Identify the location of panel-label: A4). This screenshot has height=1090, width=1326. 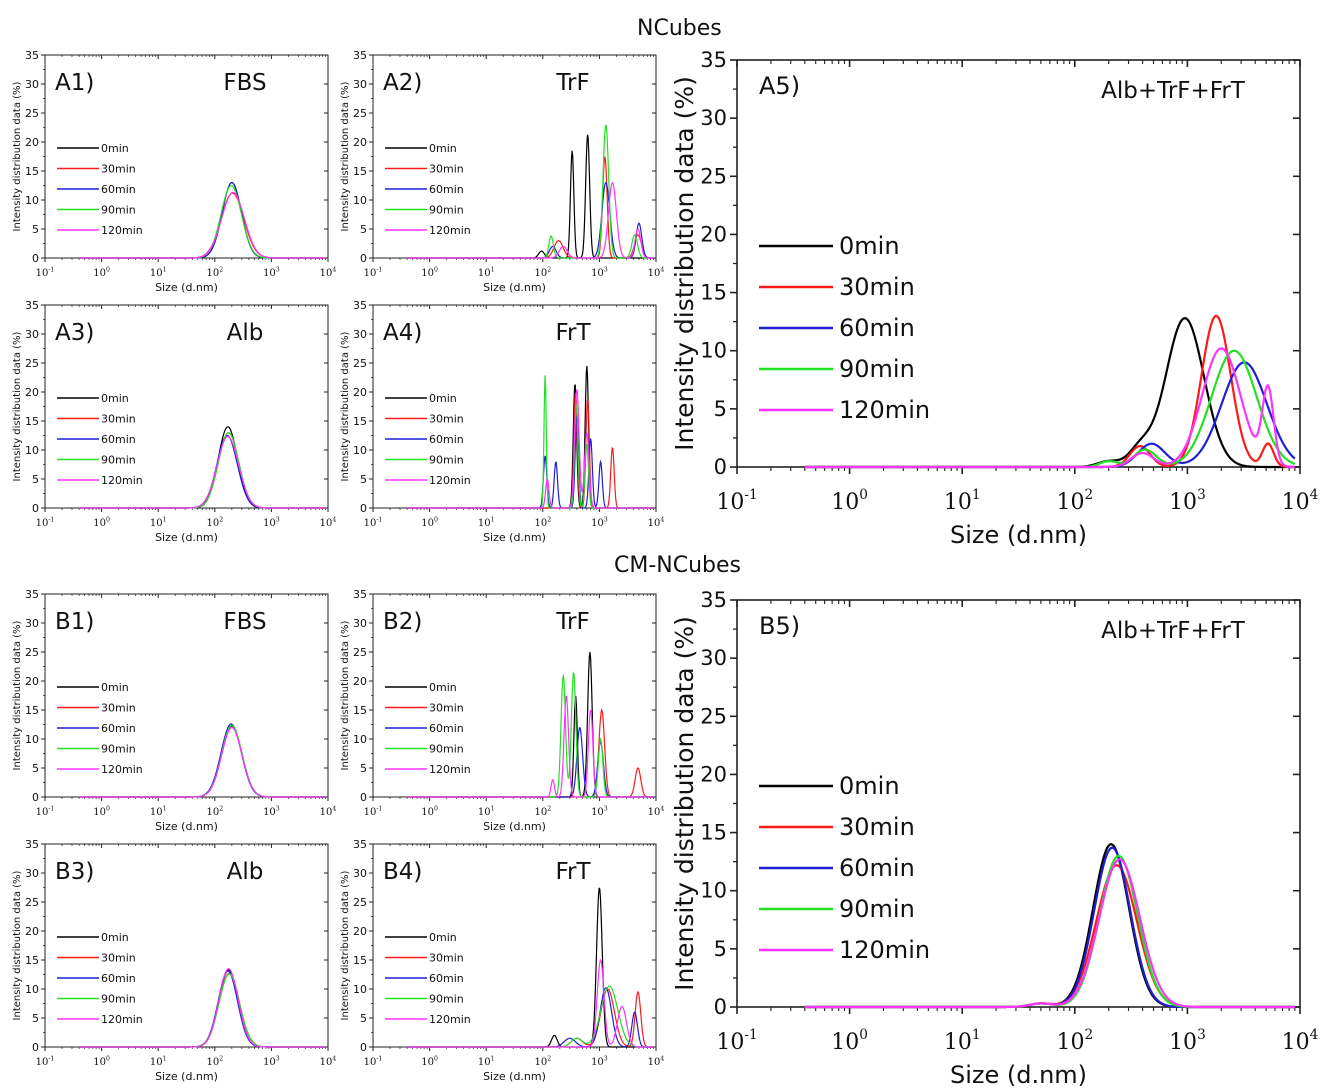
(402, 333).